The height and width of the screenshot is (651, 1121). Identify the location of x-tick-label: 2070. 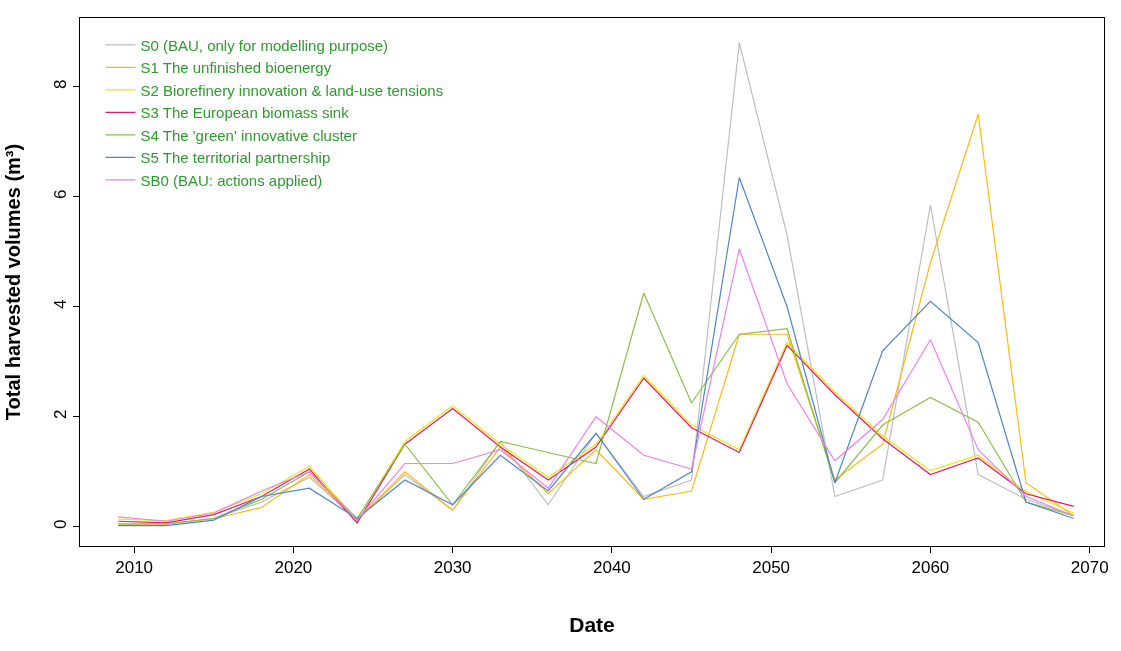
(1089, 568).